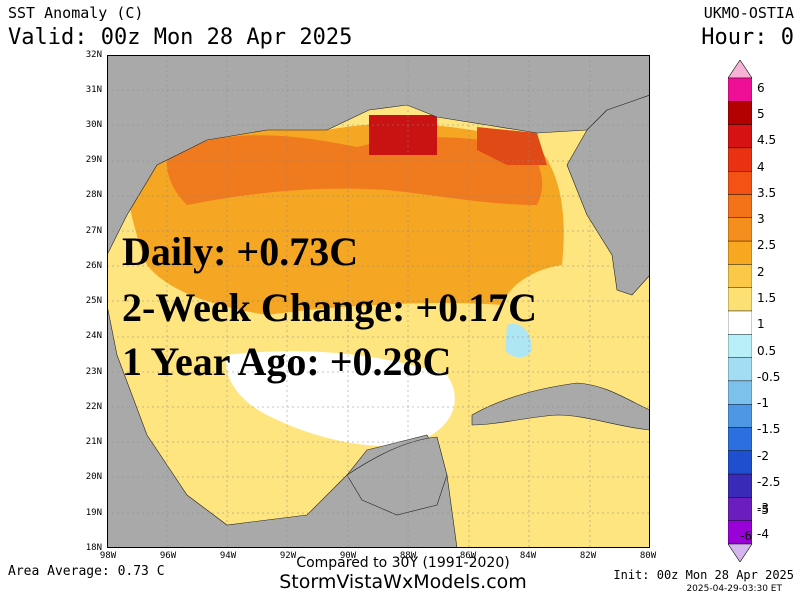 This screenshot has height=596, width=804. Describe the element at coordinates (93, 477) in the screenshot. I see `lat-label: 20N` at that location.